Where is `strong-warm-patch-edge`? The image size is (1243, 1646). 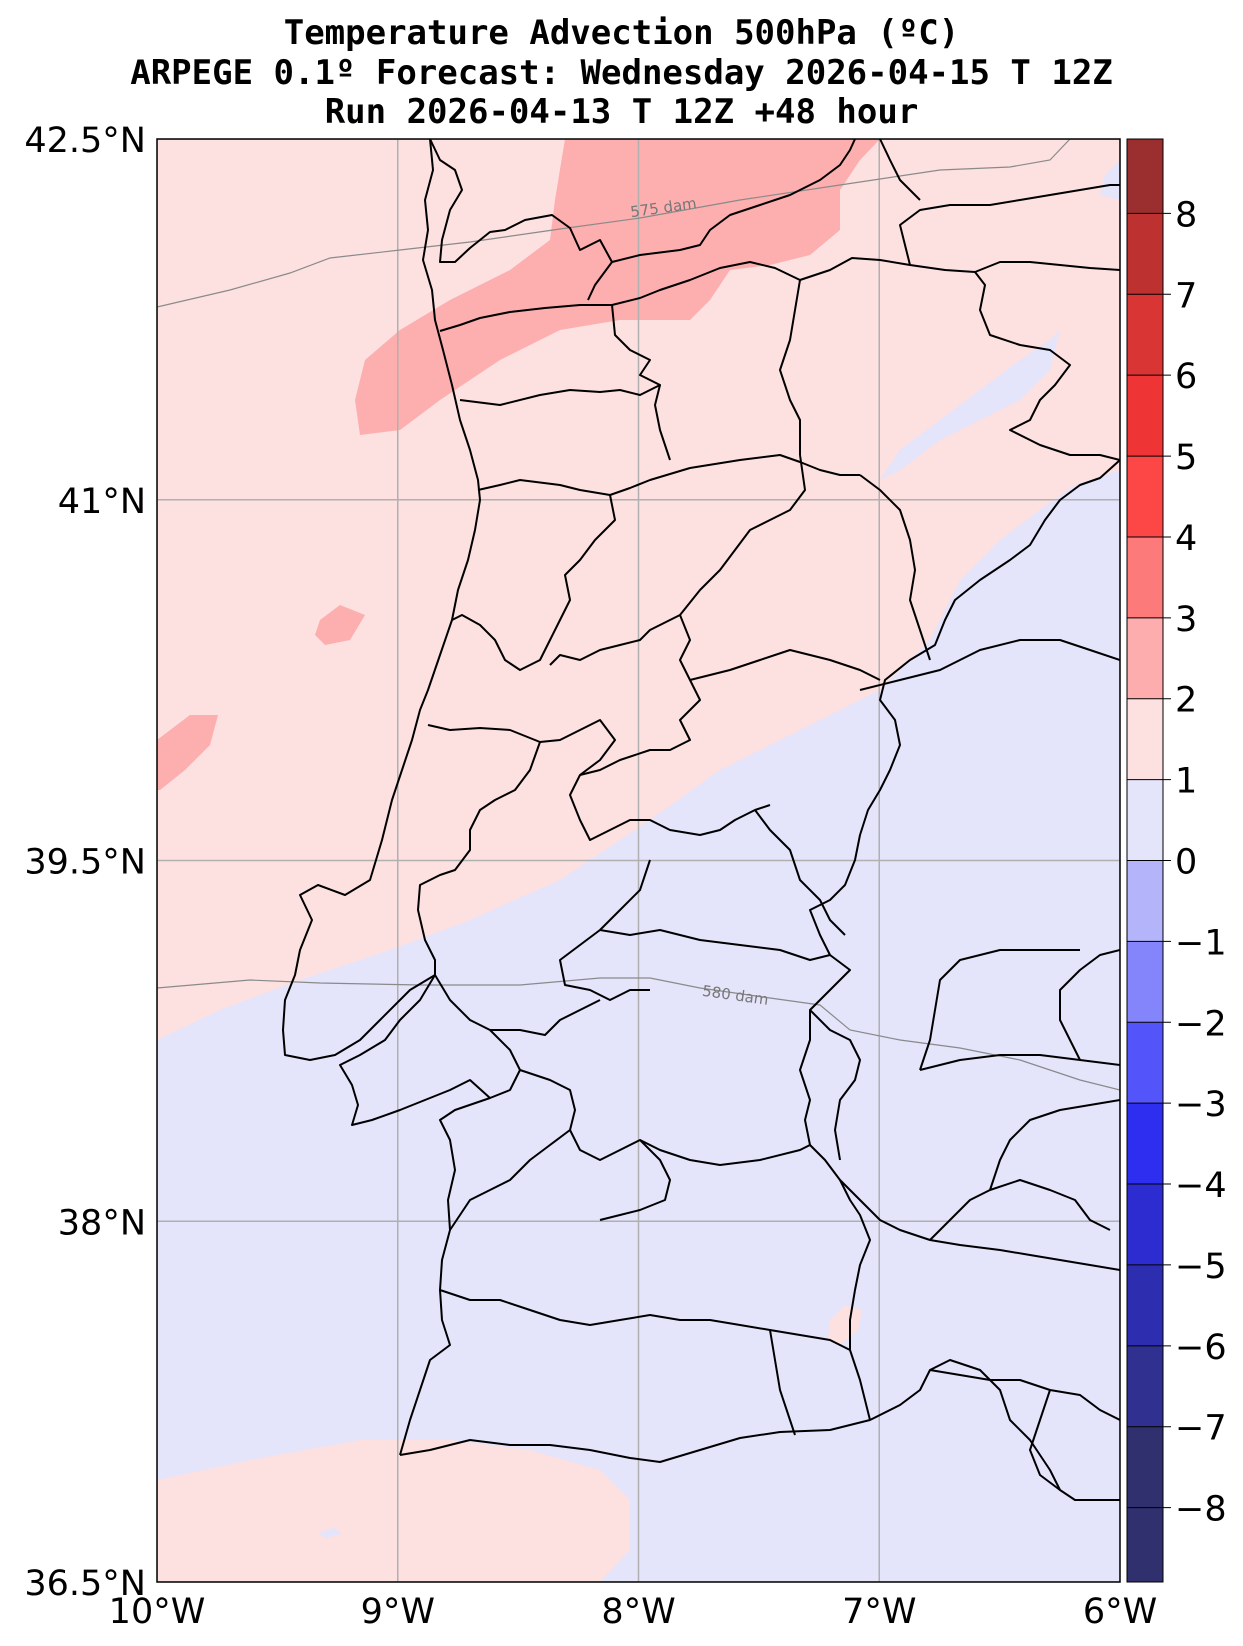
strong-warm-patch-edge is located at coordinates (187, 752).